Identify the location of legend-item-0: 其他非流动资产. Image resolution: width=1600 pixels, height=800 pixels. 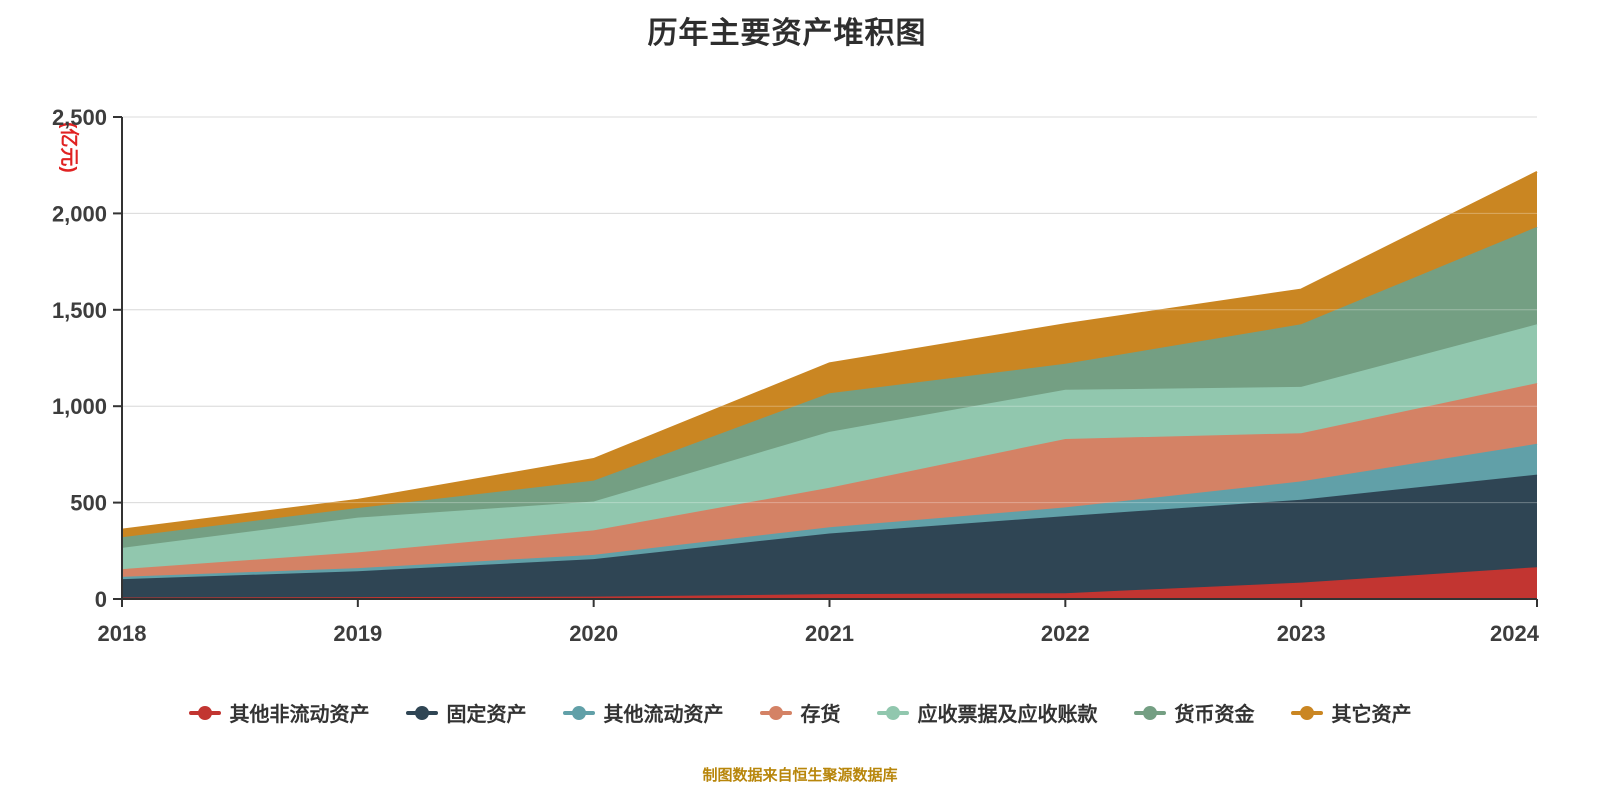
(279, 712).